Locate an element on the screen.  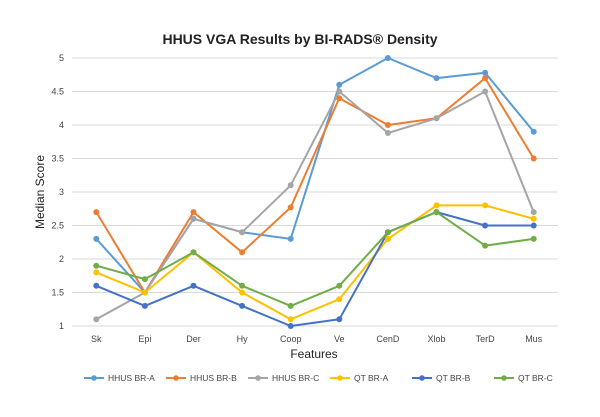
x-axis-label: Features is located at coordinates (313, 354).